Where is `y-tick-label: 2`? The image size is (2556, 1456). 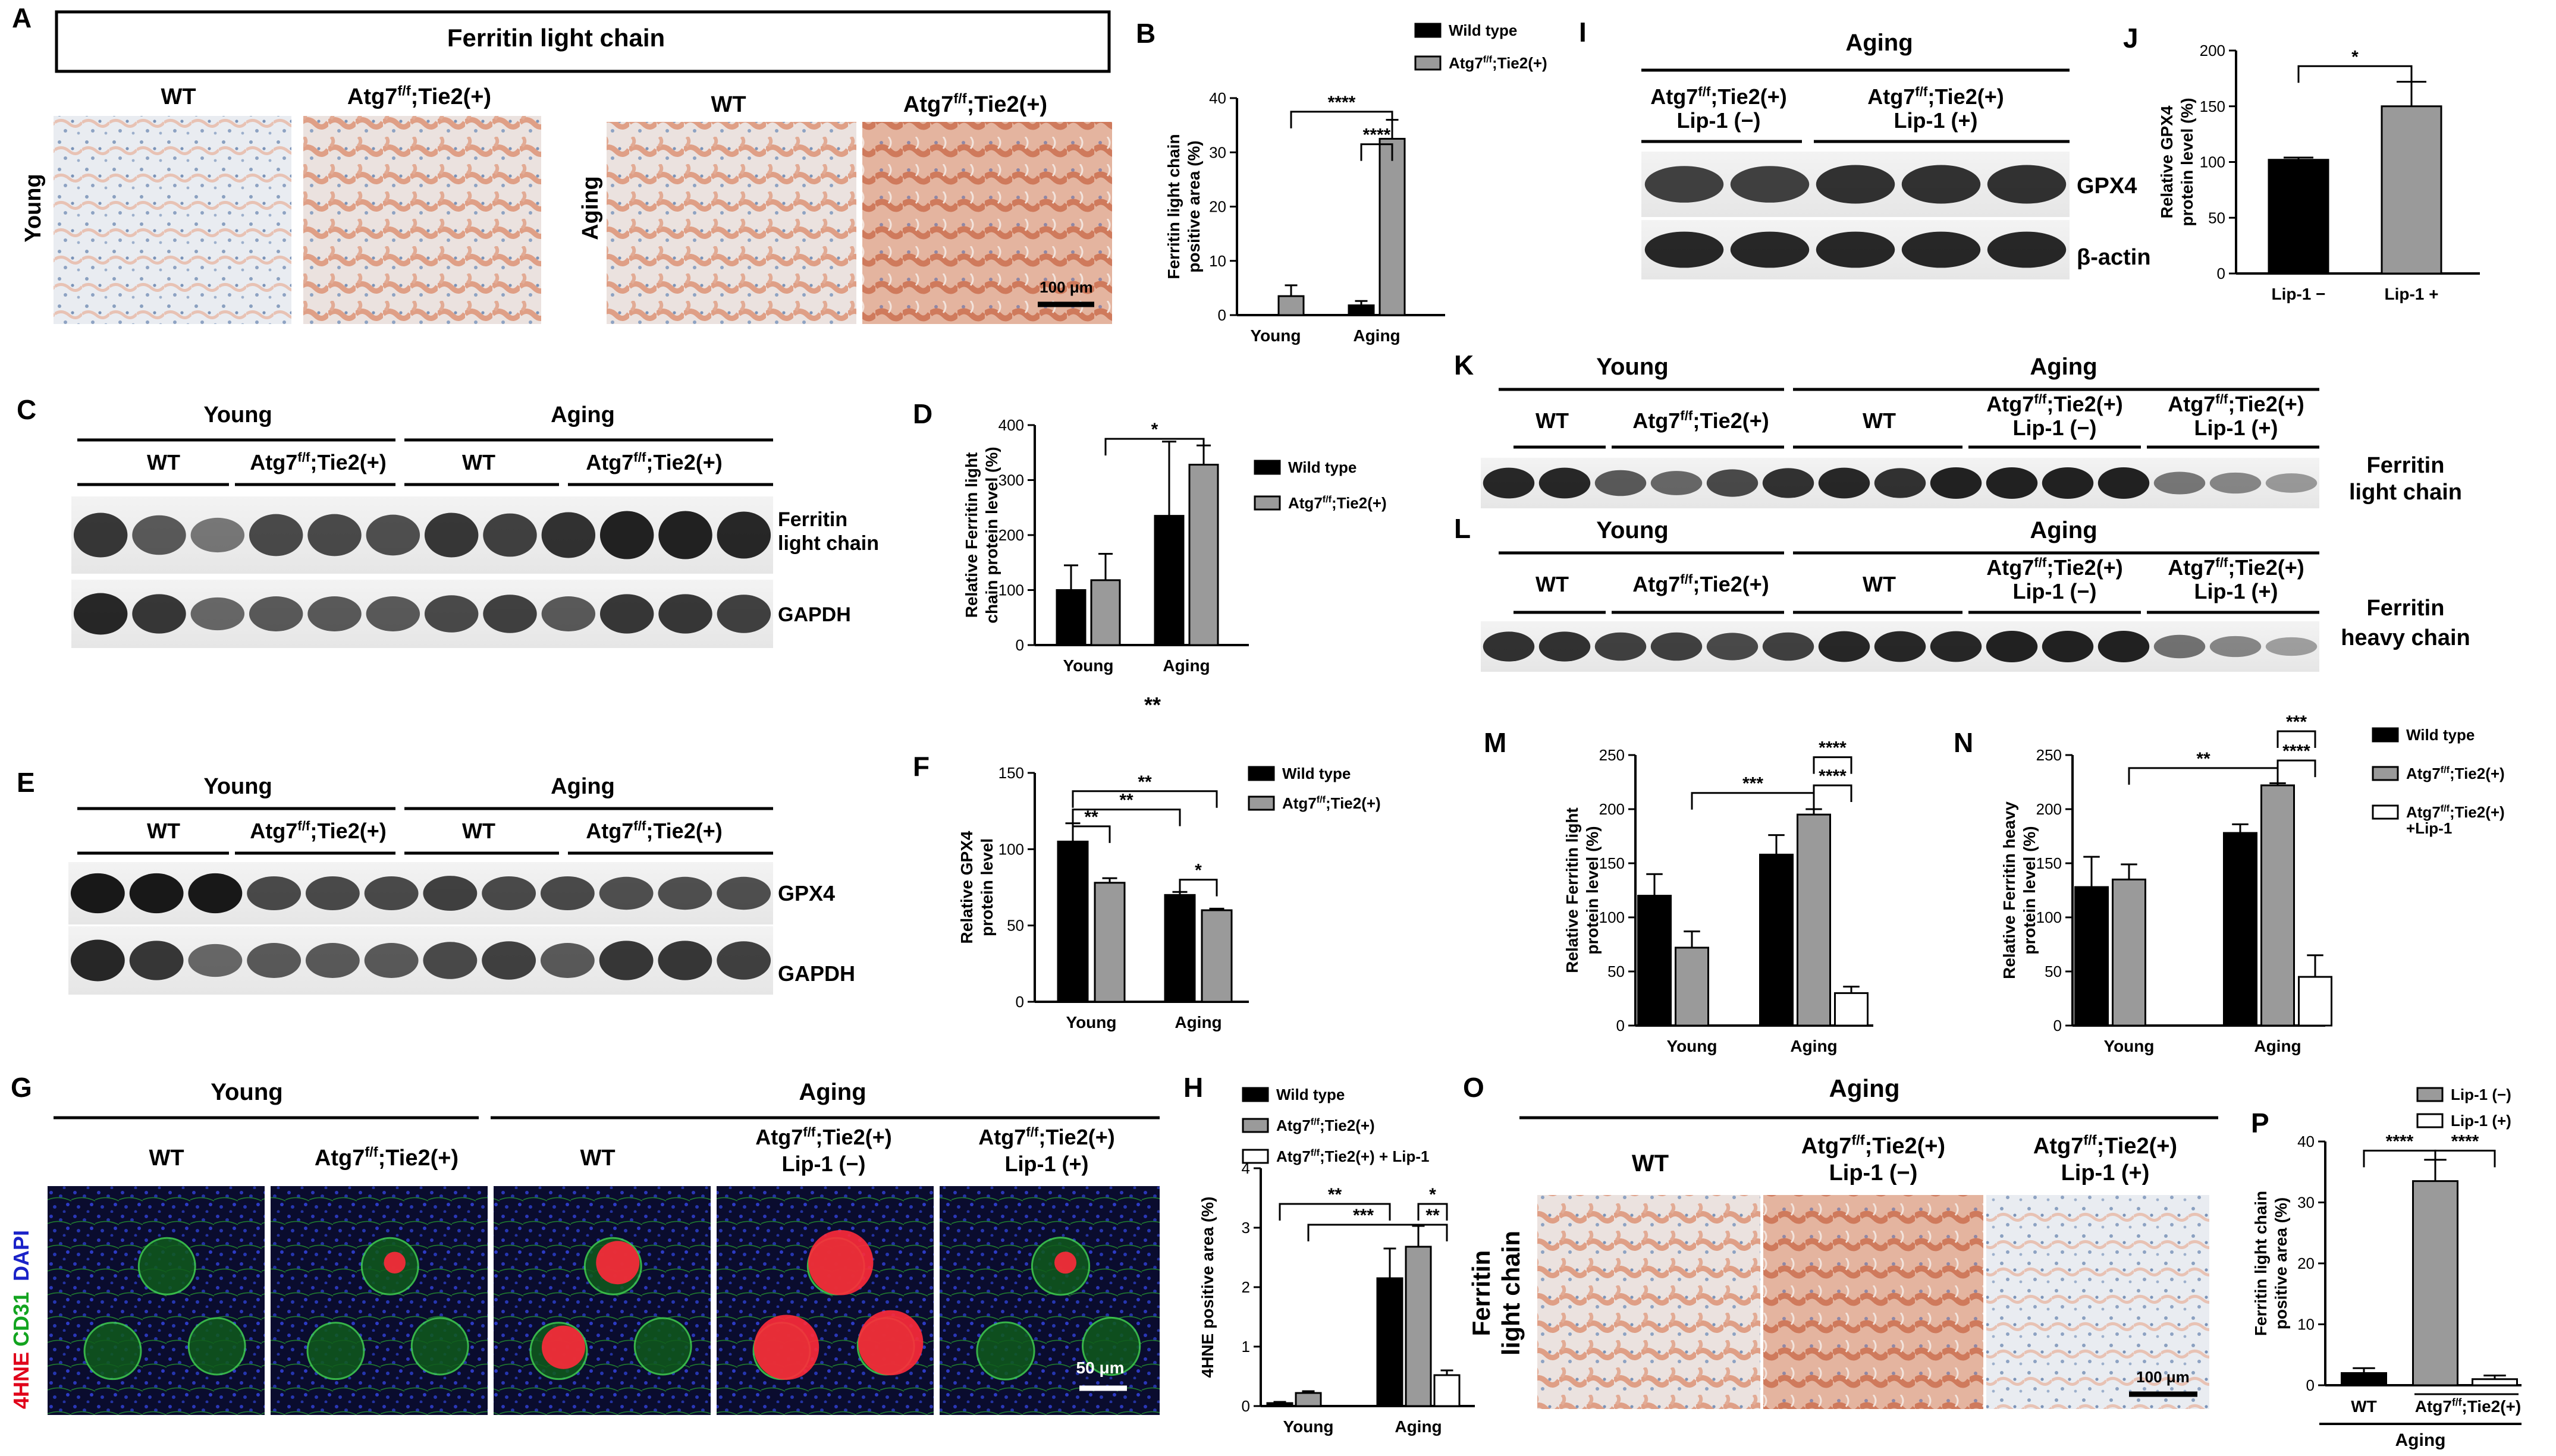 y-tick-label: 2 is located at coordinates (1246, 1287).